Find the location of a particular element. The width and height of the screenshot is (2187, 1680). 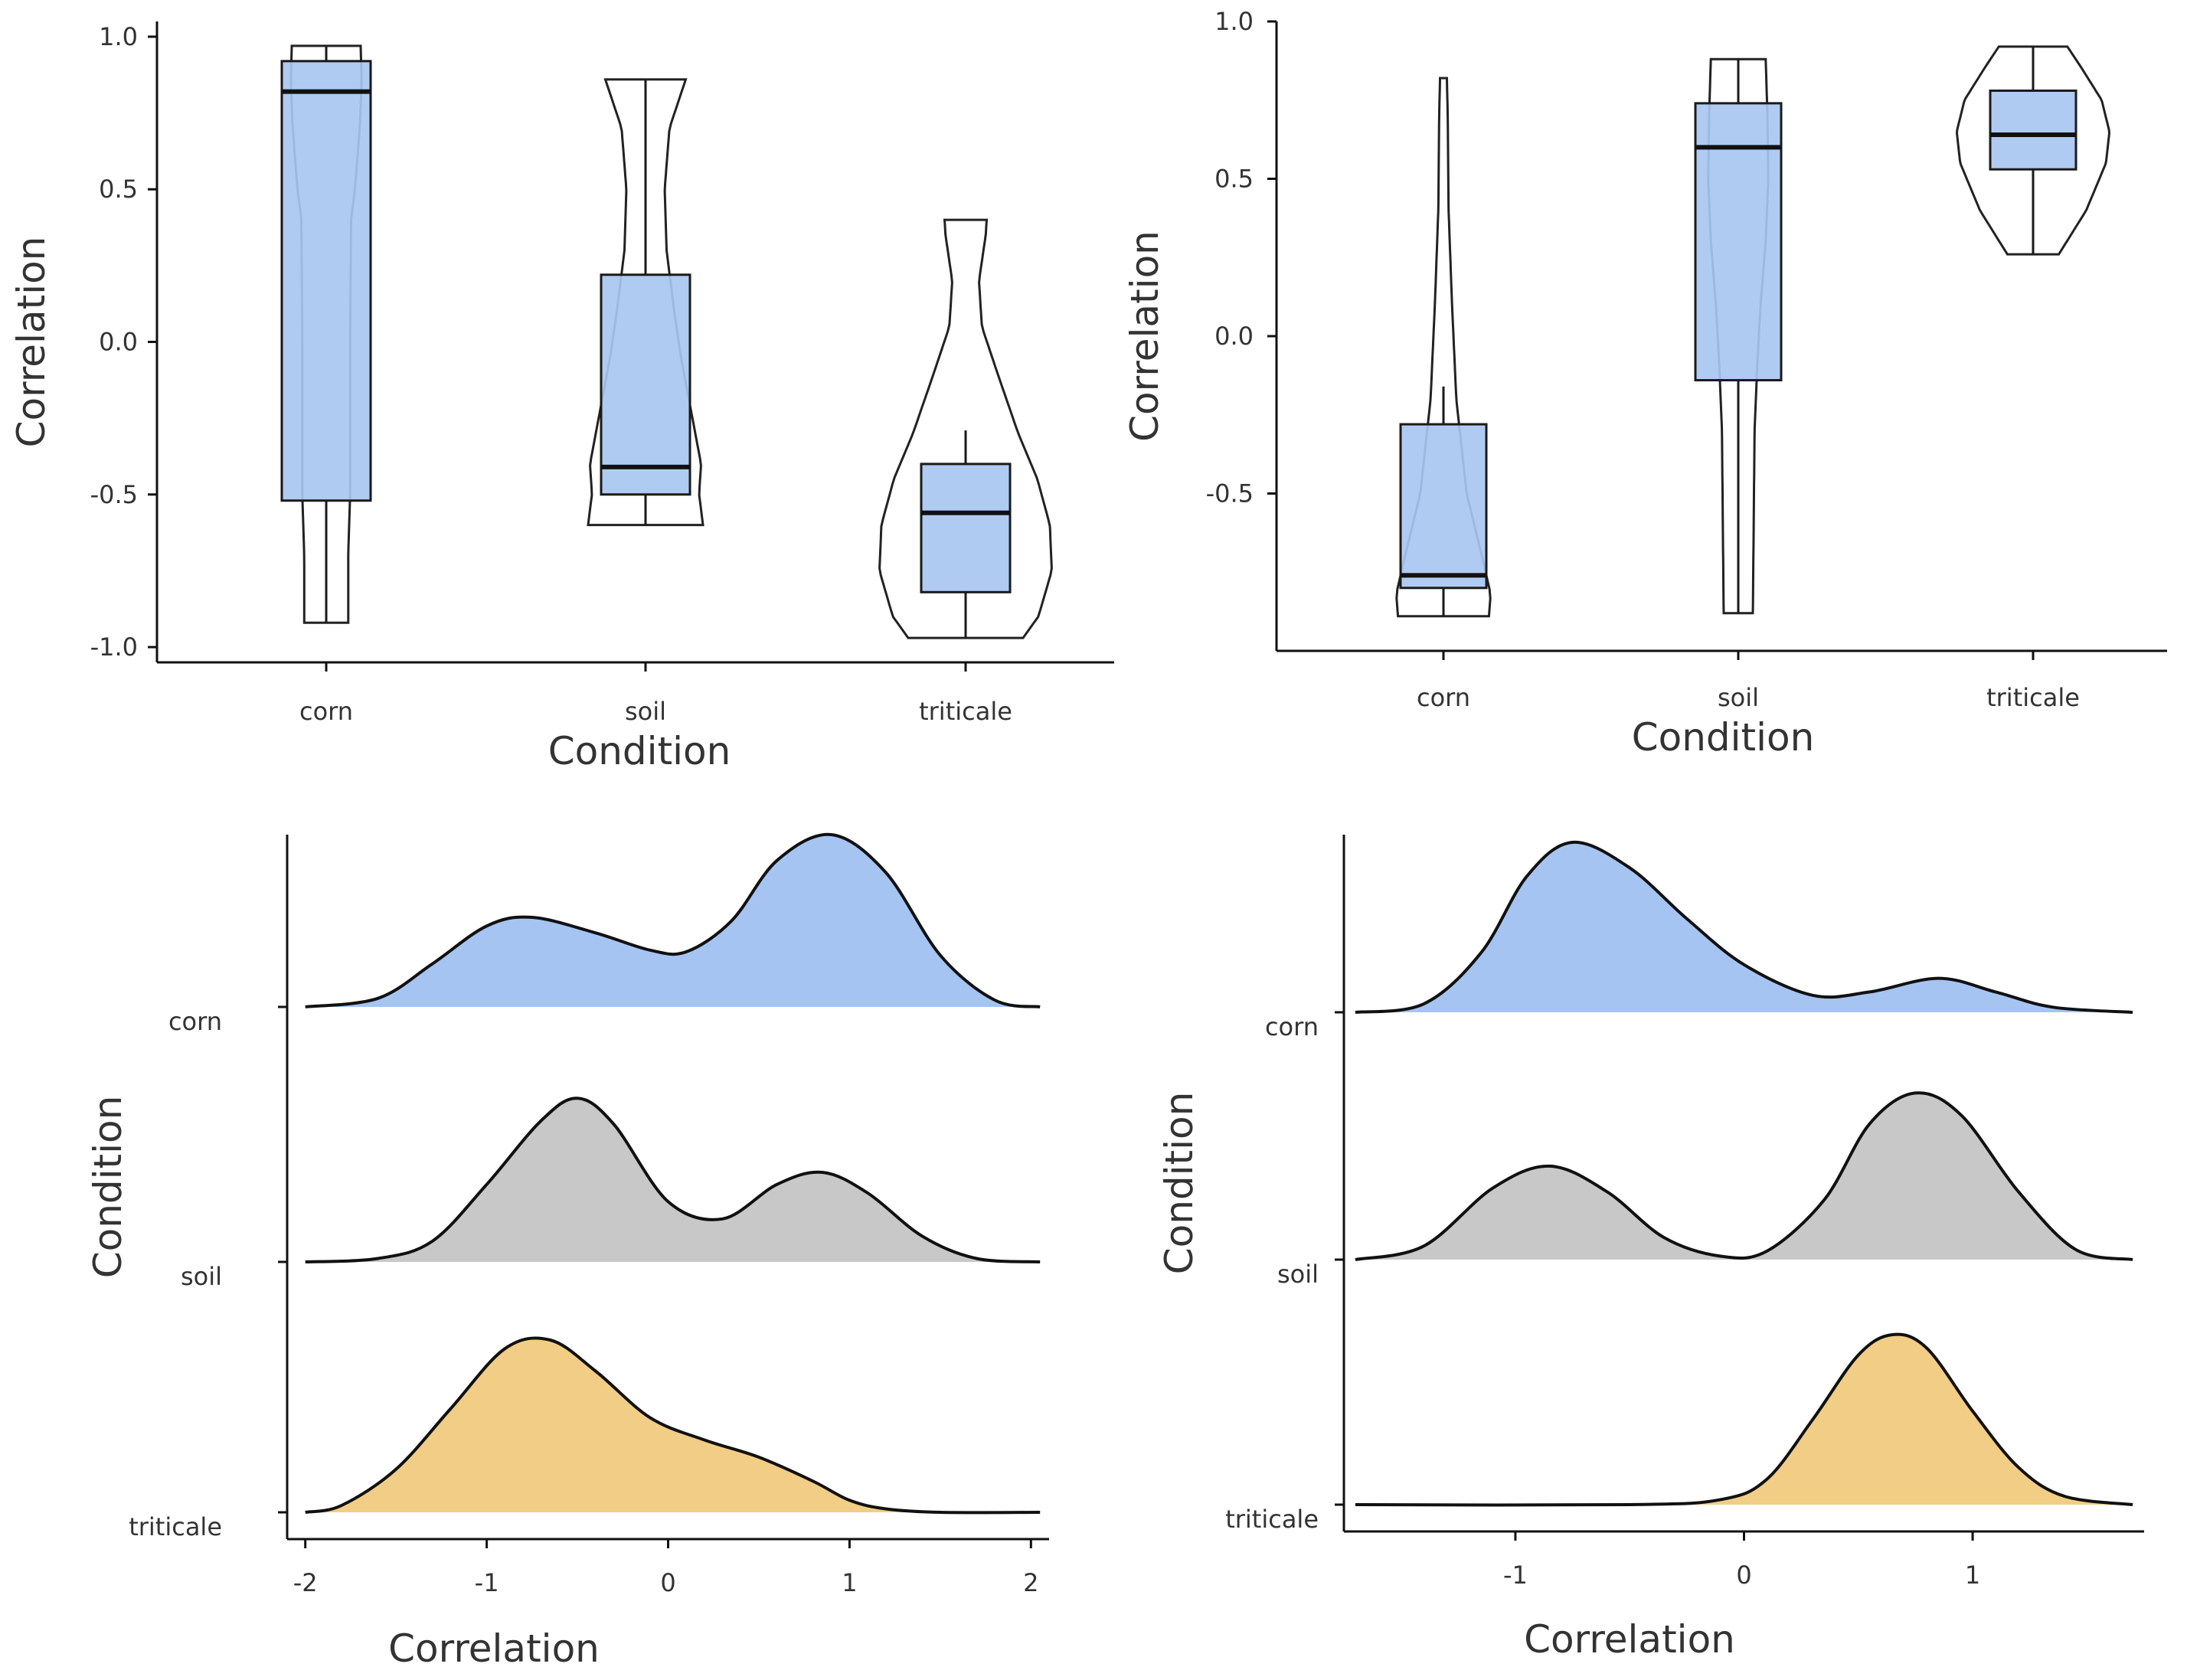

violin-soil is located at coordinates (1738, 336).